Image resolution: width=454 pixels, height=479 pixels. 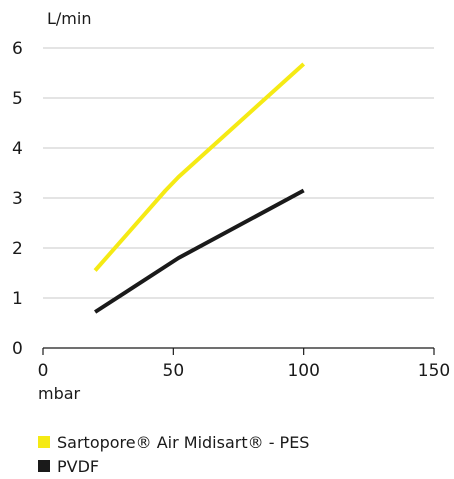 What do you see at coordinates (17, 349) in the screenshot?
I see `y-tick-label: 0` at bounding box center [17, 349].